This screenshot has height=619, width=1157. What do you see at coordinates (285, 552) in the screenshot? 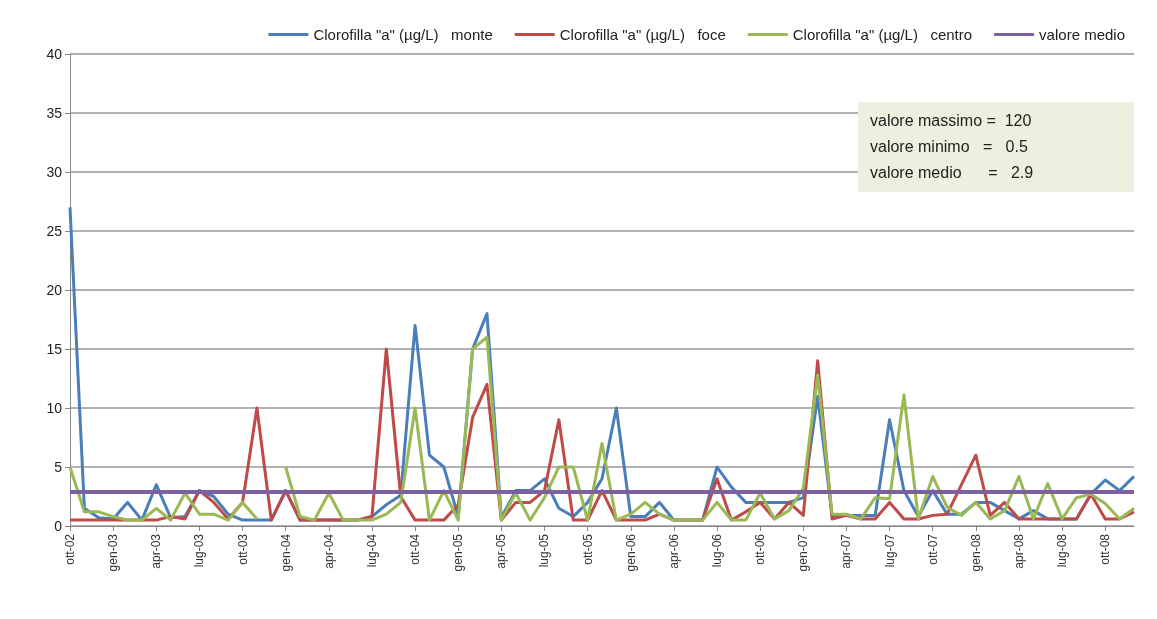
I see `x-tick-label: gen-04` at bounding box center [285, 552].